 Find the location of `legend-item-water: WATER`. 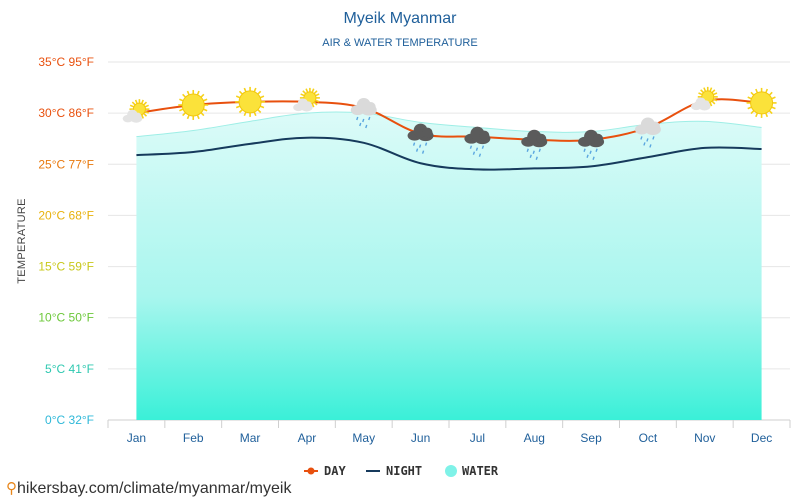

legend-item-water: WATER is located at coordinates (472, 471).